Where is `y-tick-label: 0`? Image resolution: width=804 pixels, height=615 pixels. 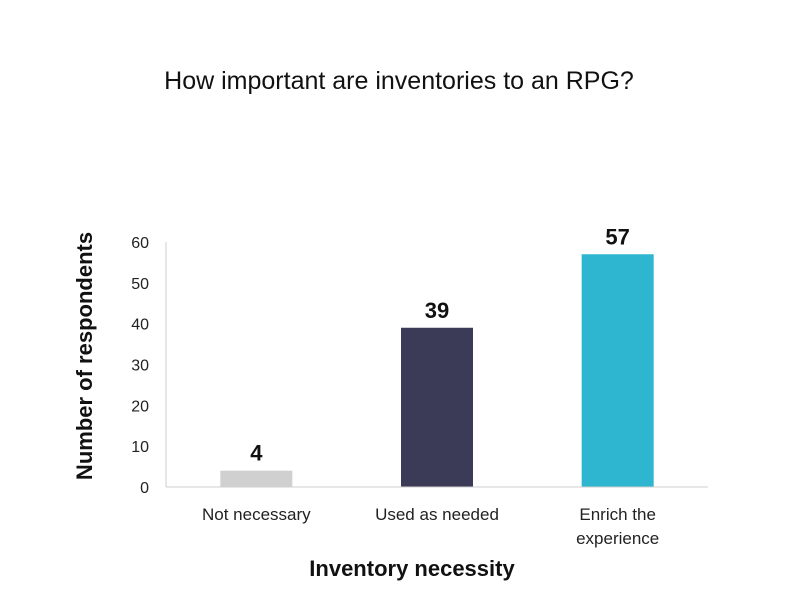 y-tick-label: 0 is located at coordinates (144, 488).